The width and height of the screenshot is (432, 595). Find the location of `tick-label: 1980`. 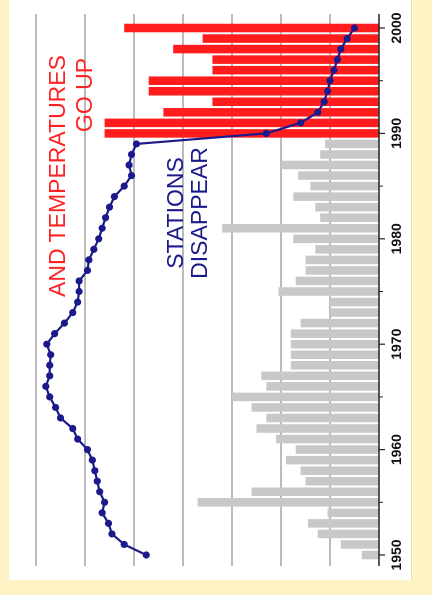

tick-label: 1980 is located at coordinates (396, 238).